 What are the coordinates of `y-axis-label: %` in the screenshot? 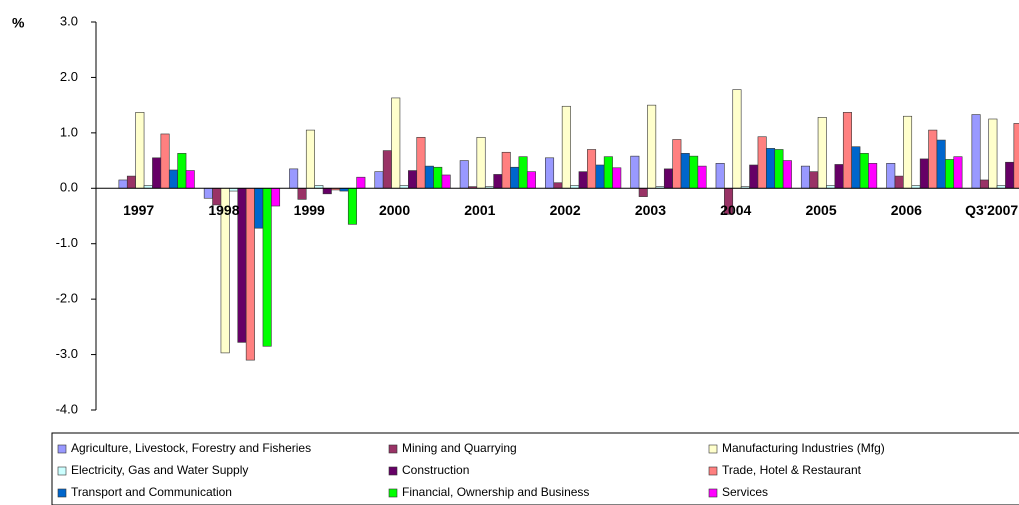 It's located at (18, 23).